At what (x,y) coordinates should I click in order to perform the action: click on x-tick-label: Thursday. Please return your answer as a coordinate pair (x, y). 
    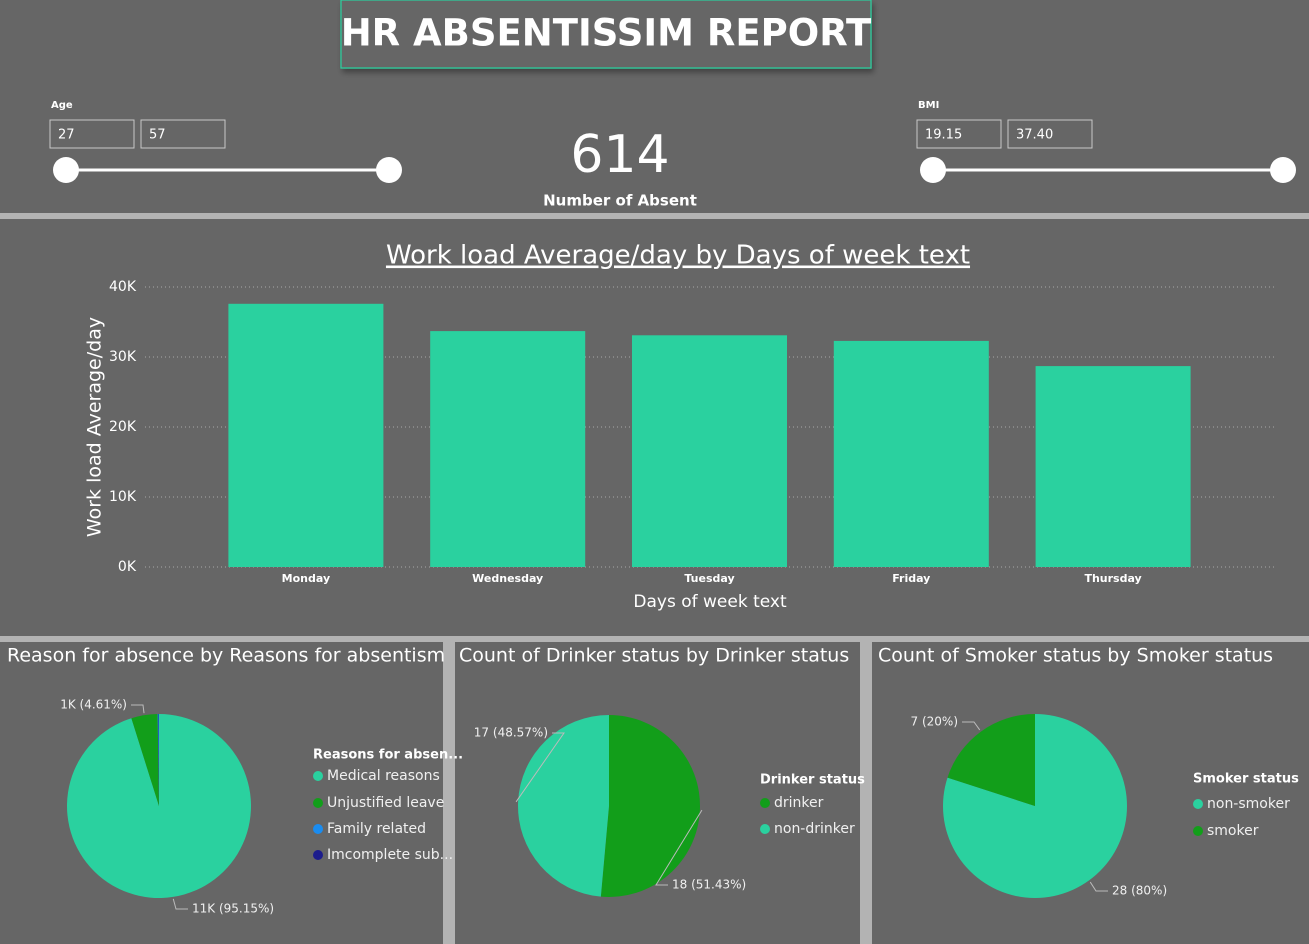
    Looking at the image, I should click on (1112, 578).